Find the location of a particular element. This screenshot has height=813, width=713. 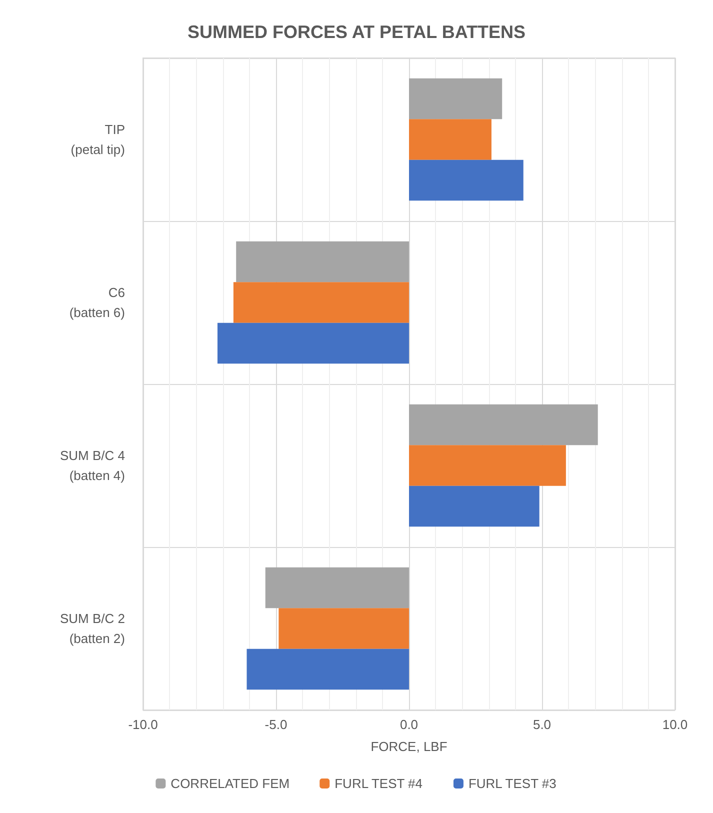

y-tick-label: SUM B/C 4 (batten 4) is located at coordinates (92, 465).